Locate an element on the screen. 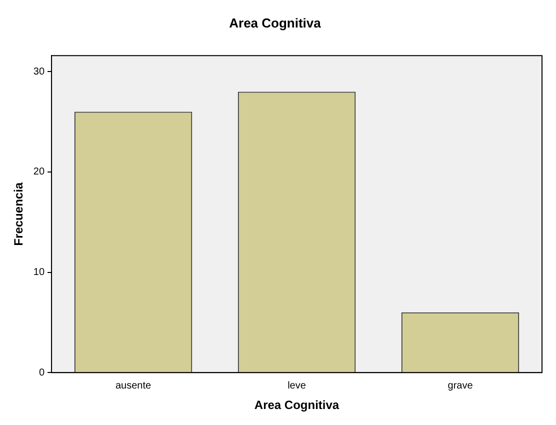 The image size is (556, 425). x-tick-label: grave is located at coordinates (461, 386).